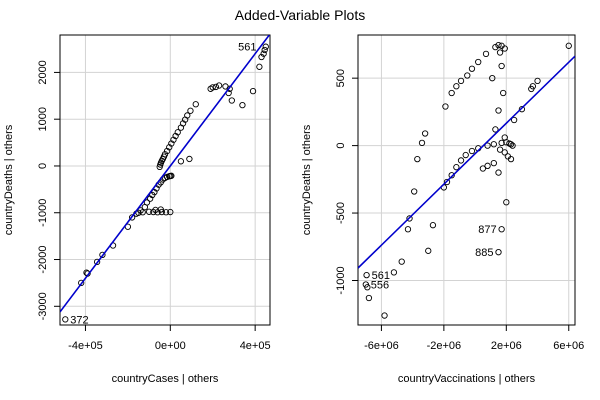  I want to click on point-id-label: 372, so click(79, 320).